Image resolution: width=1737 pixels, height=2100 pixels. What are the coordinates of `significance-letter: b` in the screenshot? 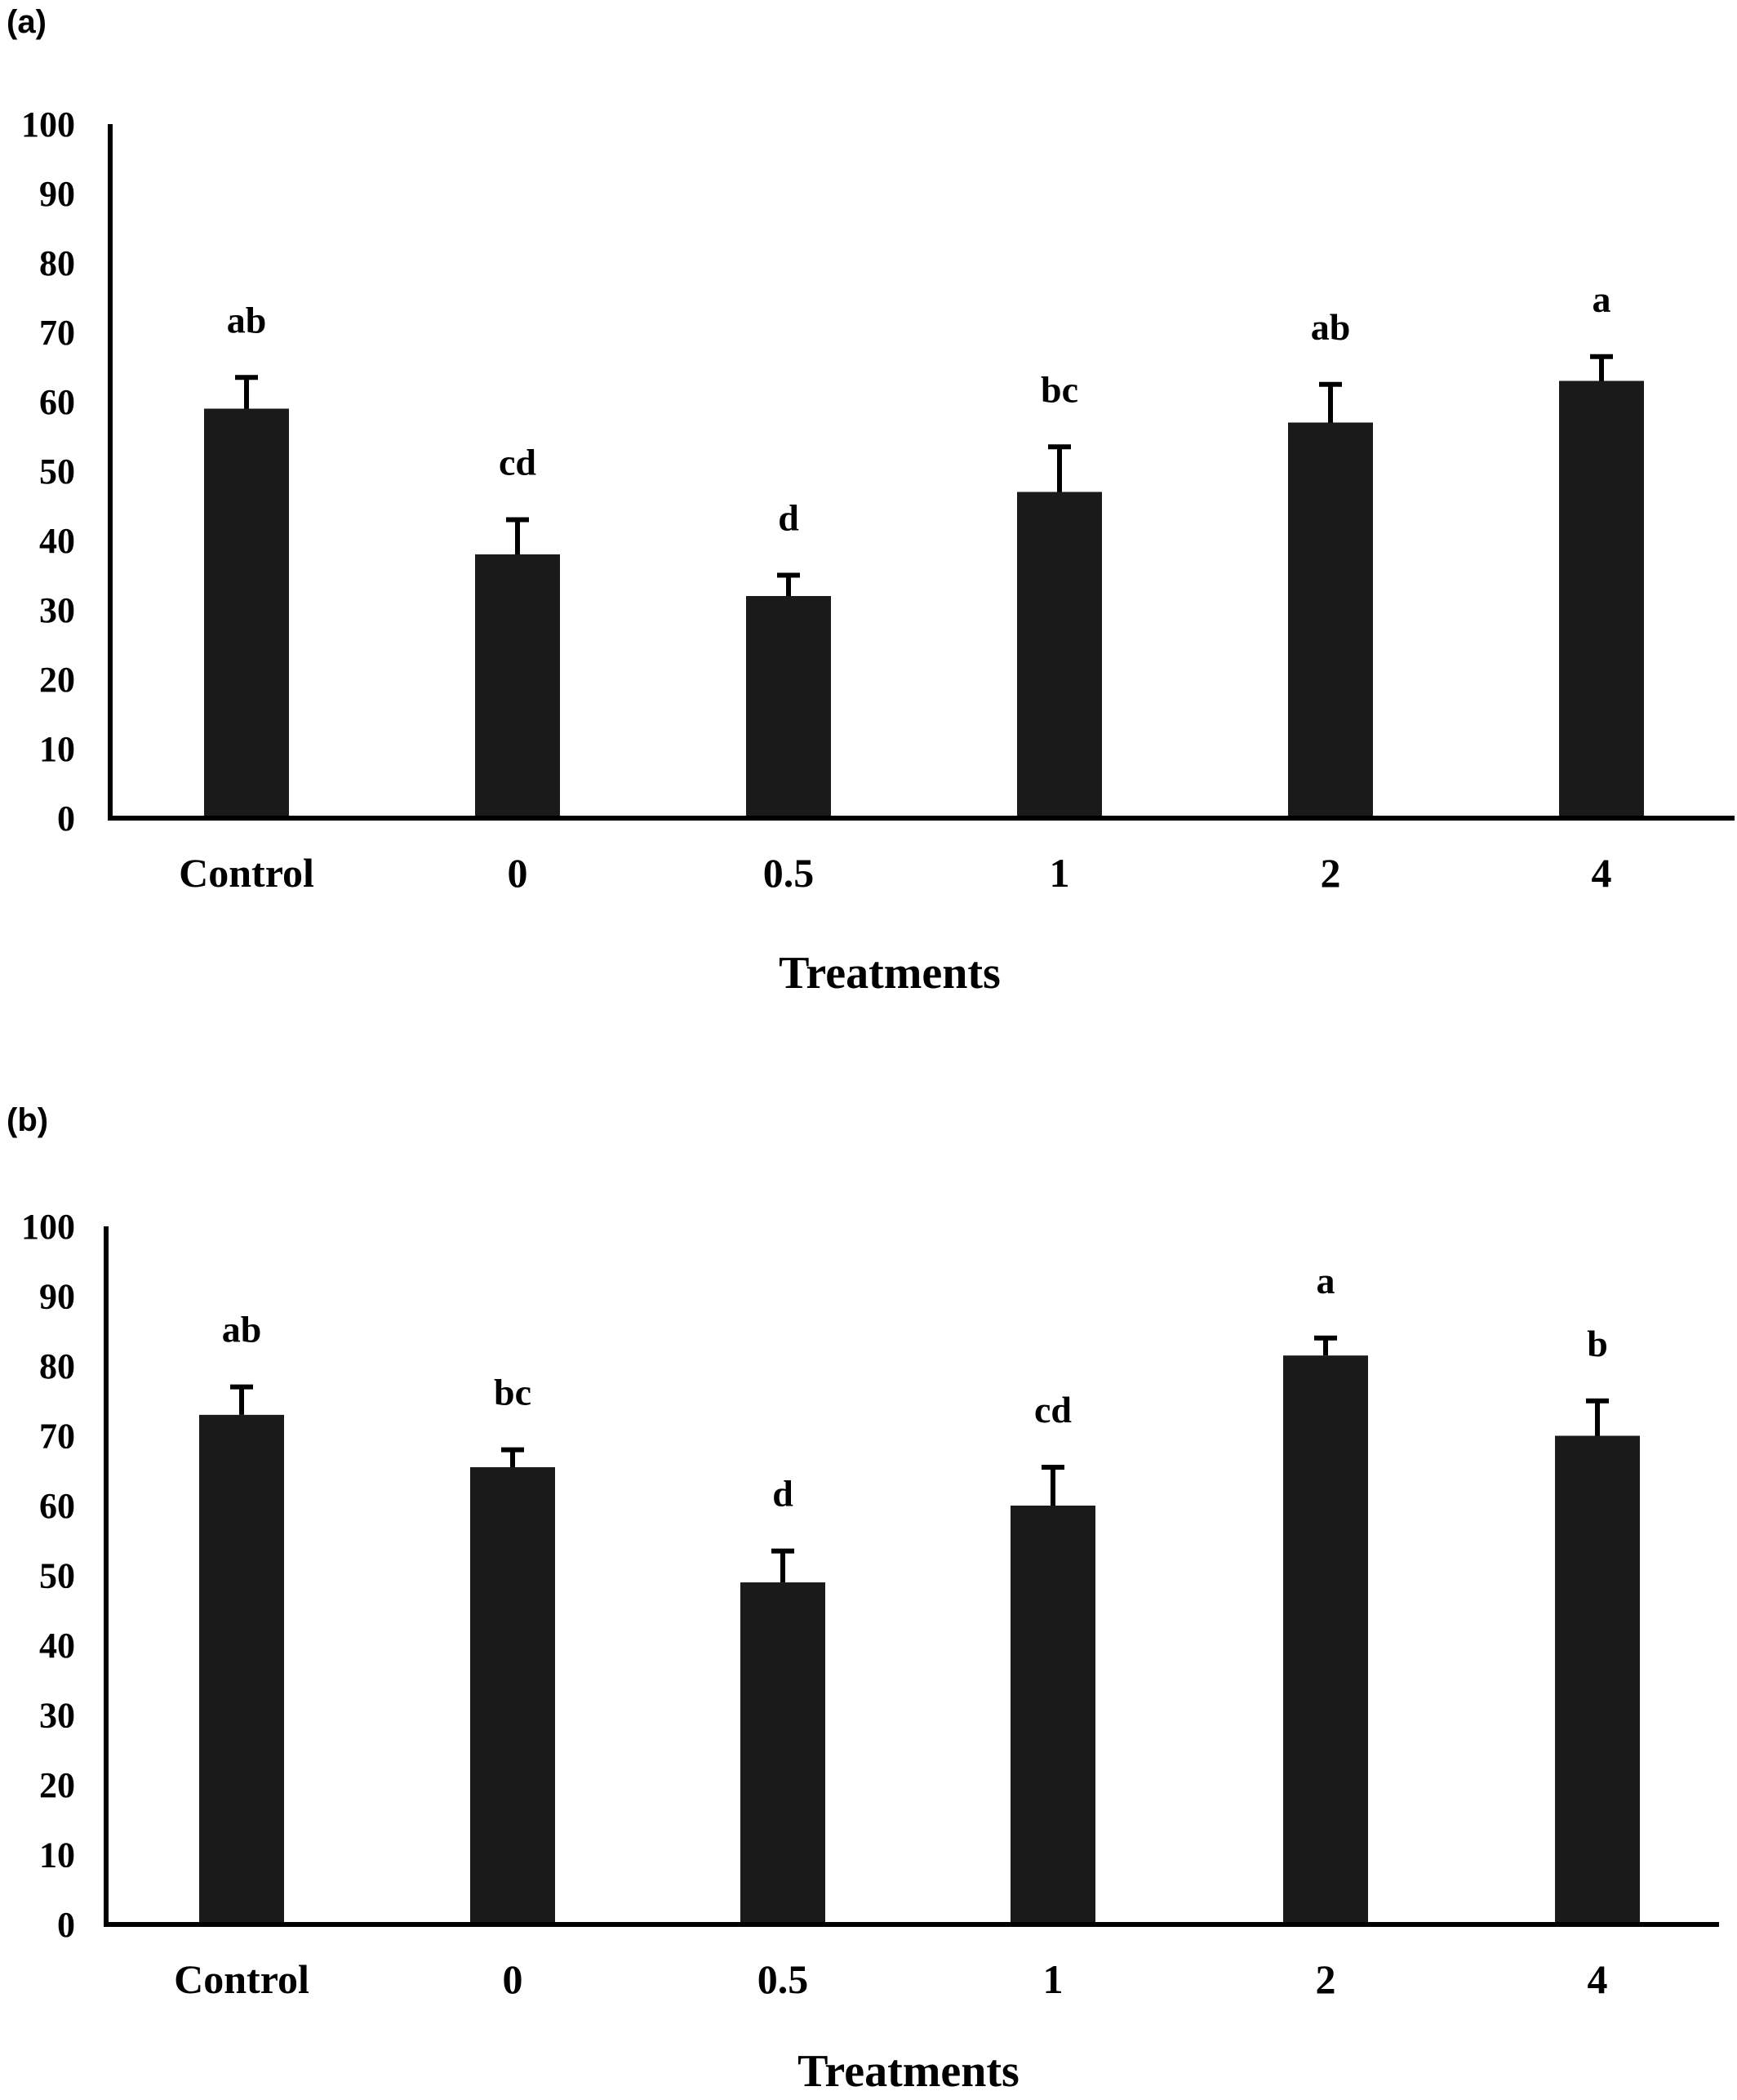 It's located at (1597, 1343).